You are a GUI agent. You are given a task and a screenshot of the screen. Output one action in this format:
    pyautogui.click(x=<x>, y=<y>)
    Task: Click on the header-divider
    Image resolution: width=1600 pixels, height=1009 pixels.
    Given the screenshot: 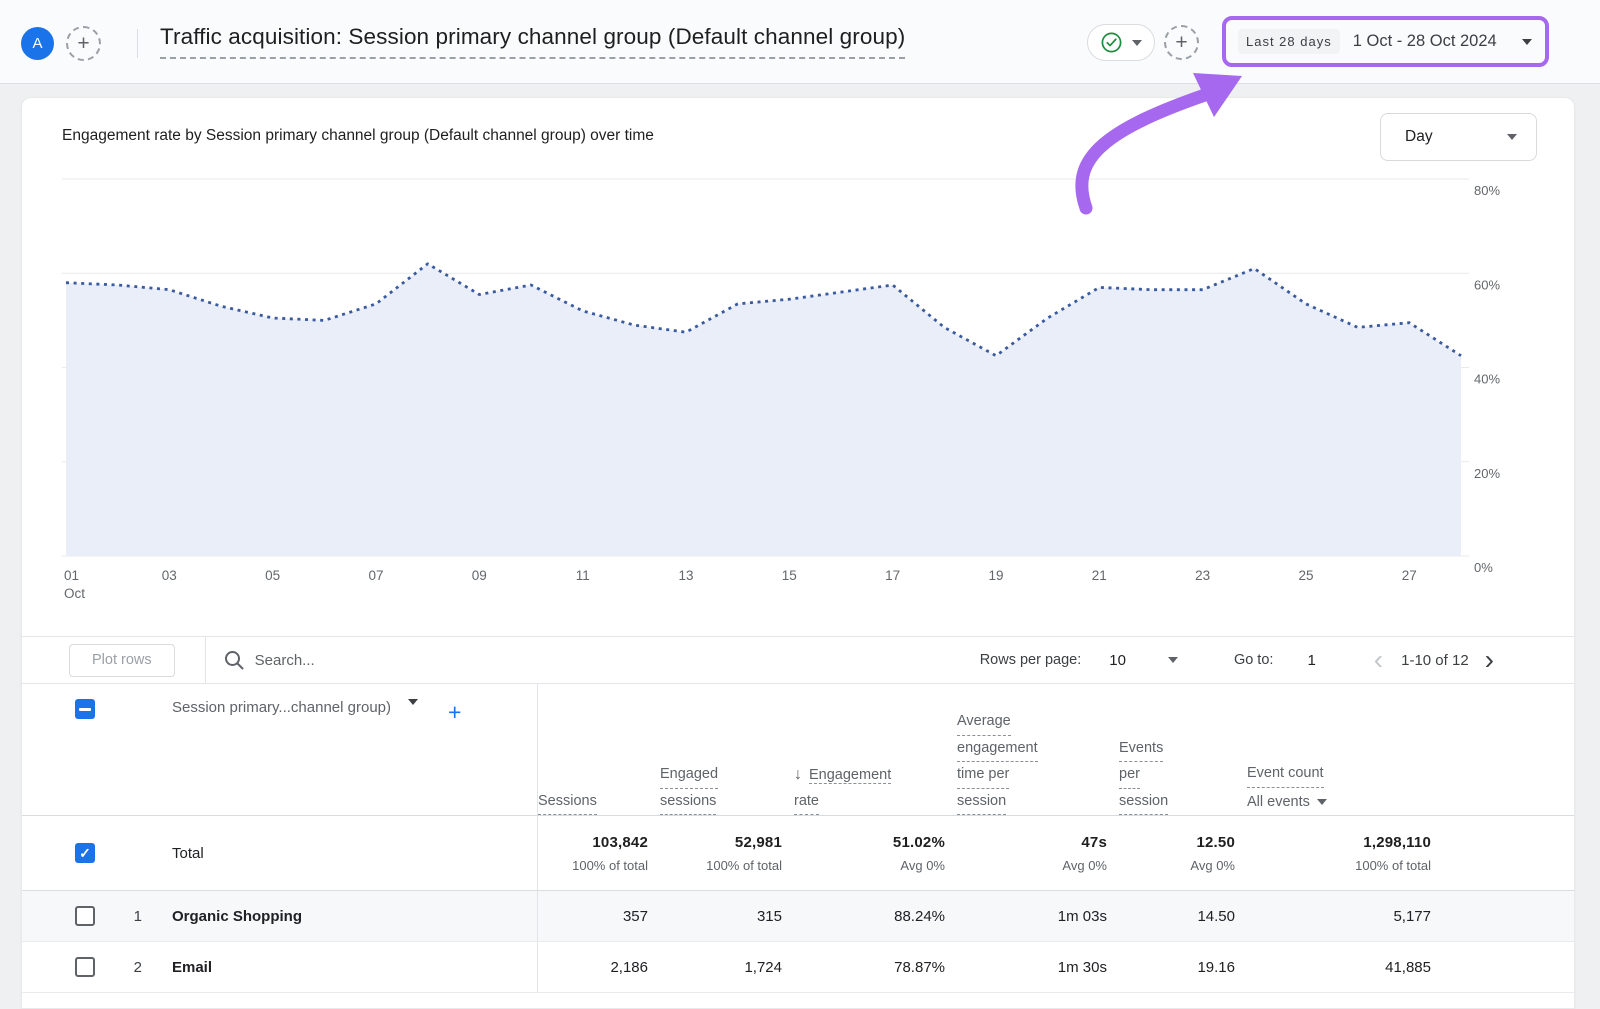 What is the action you would take?
    pyautogui.click(x=137, y=43)
    